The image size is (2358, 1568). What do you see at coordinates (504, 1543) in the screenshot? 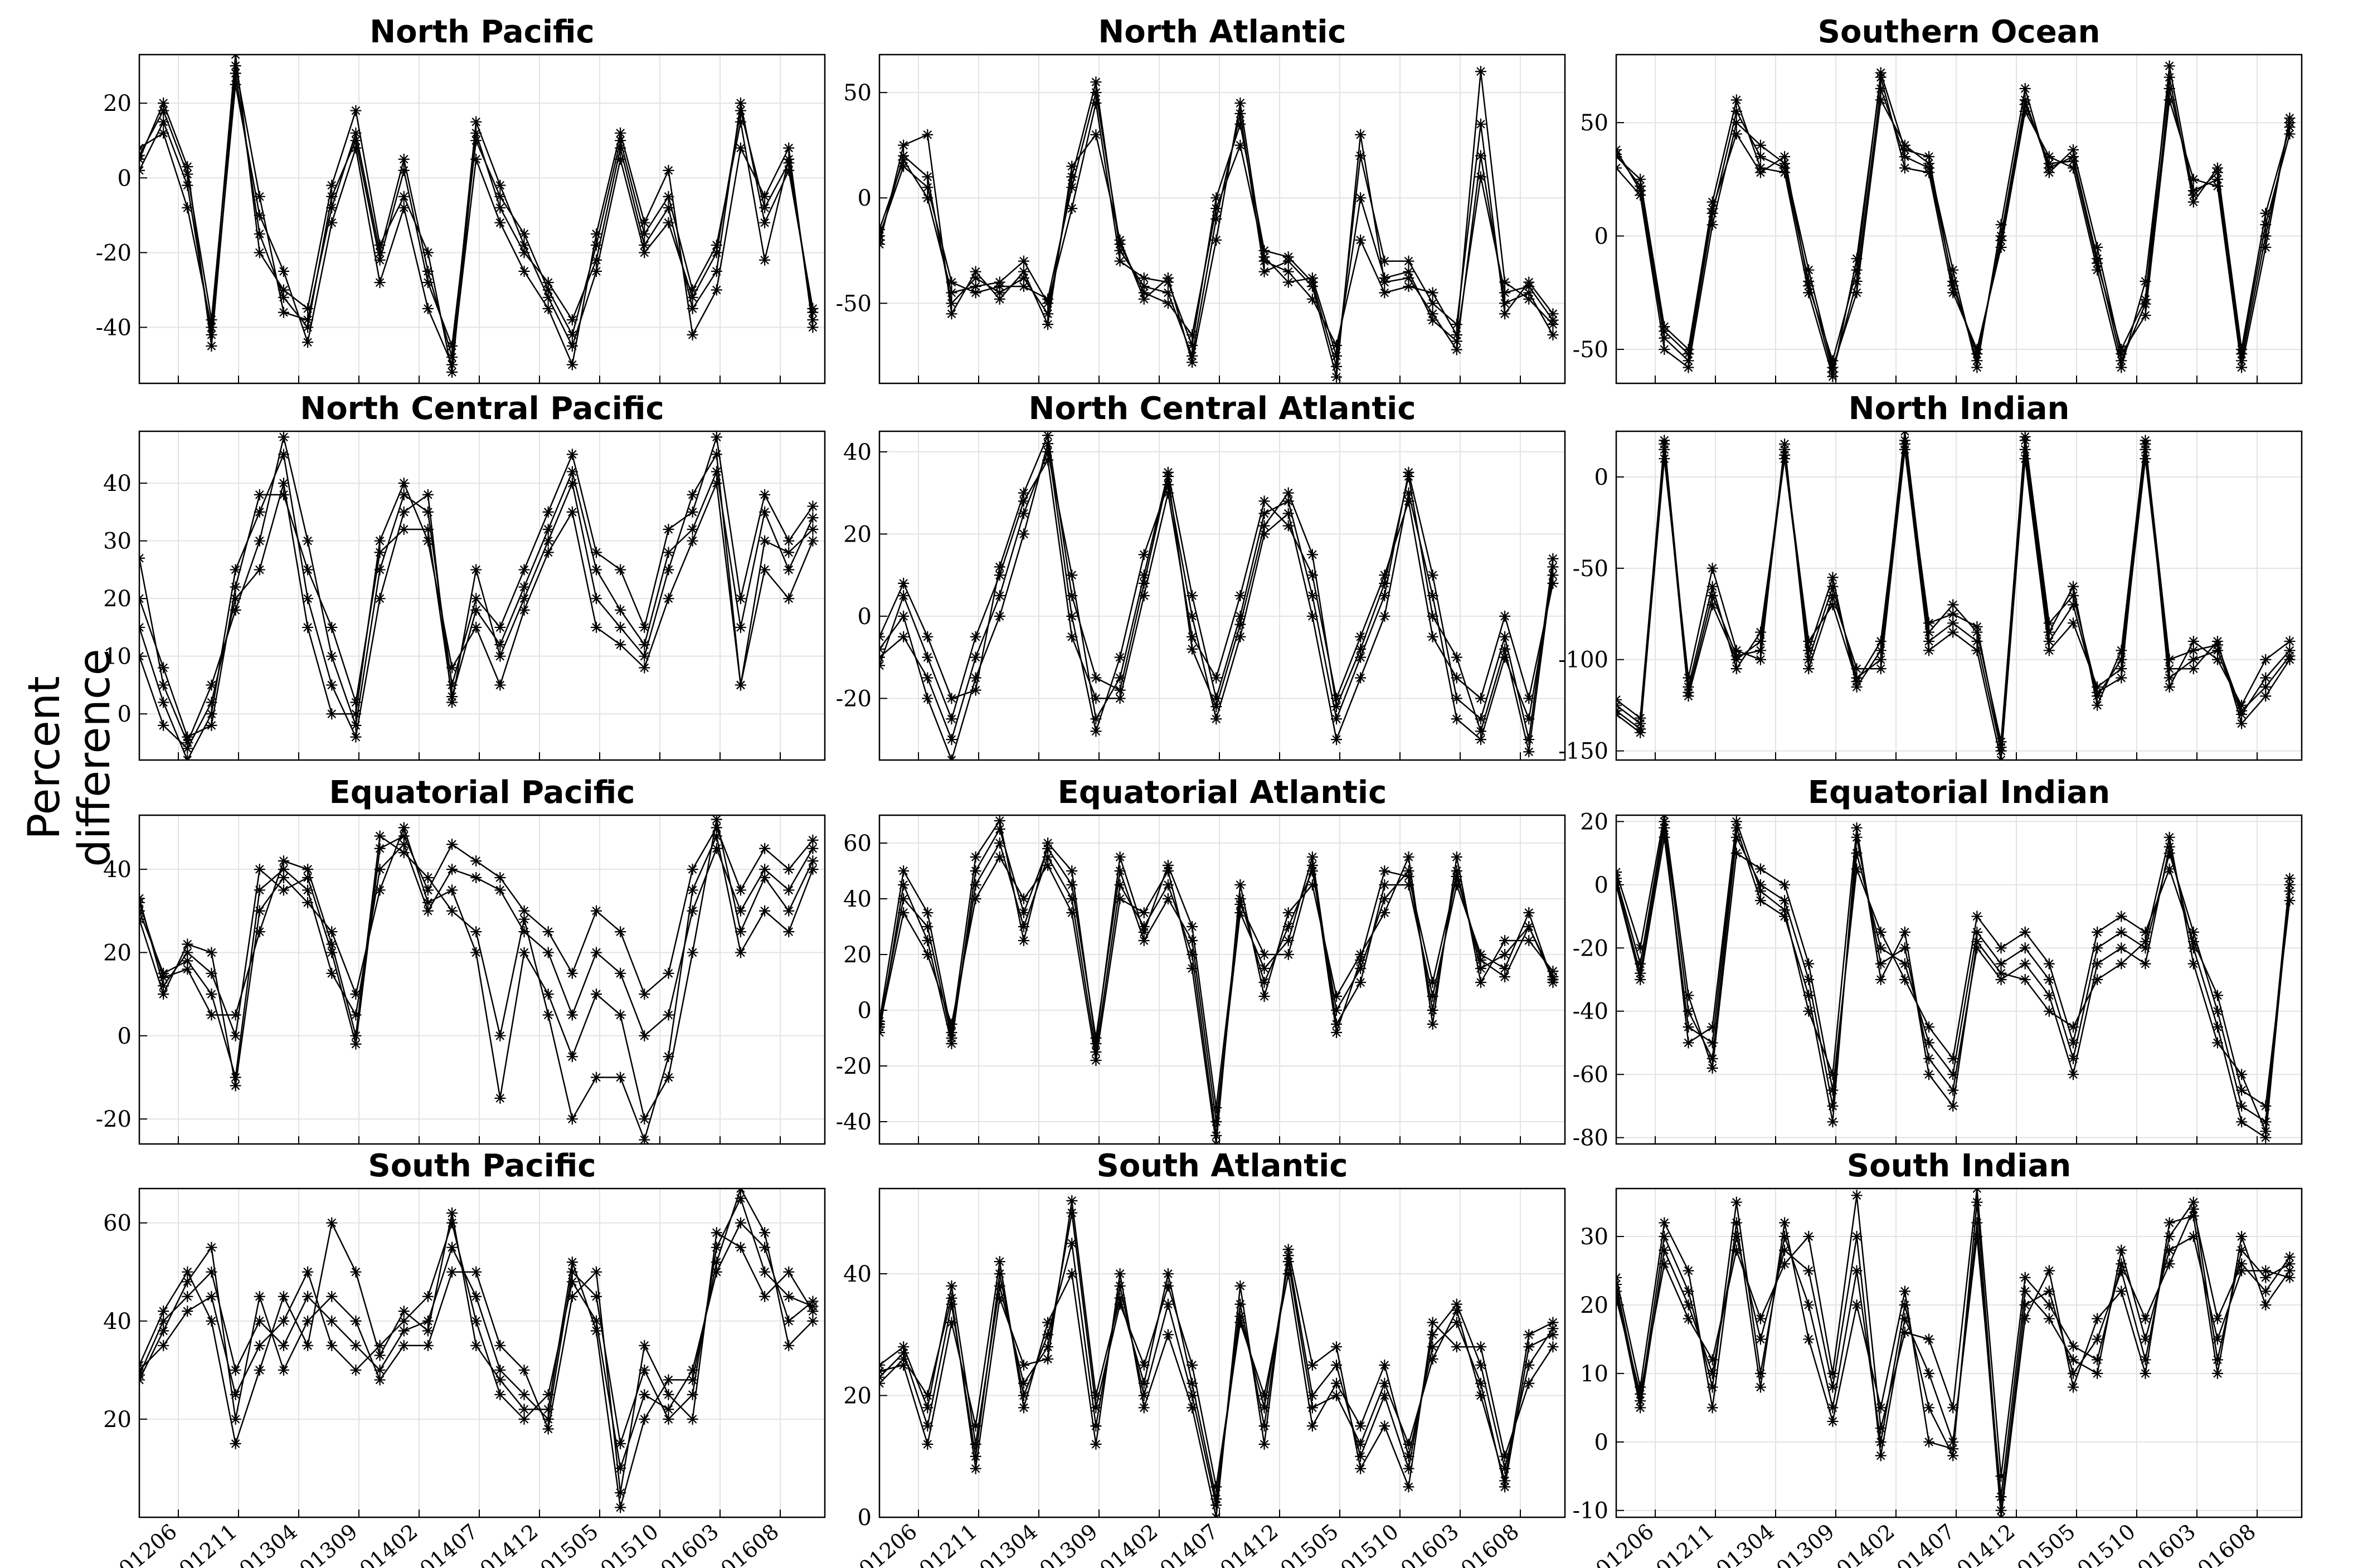
I see `x-tick-label: 201412` at bounding box center [504, 1543].